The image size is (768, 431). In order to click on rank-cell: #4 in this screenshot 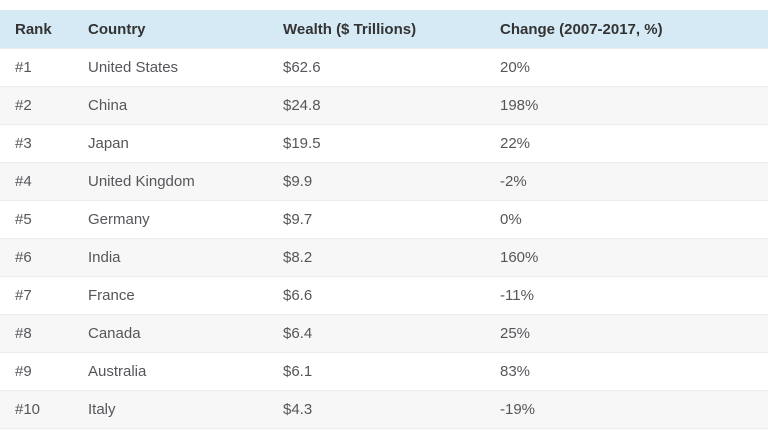, I will do `click(44, 181)`.